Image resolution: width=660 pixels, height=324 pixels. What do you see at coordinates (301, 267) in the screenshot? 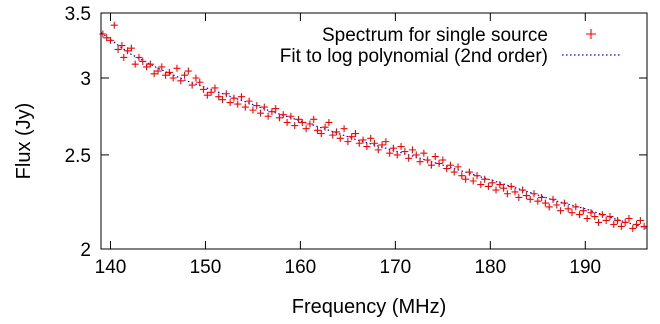
I see `x-tick-label: 160` at bounding box center [301, 267].